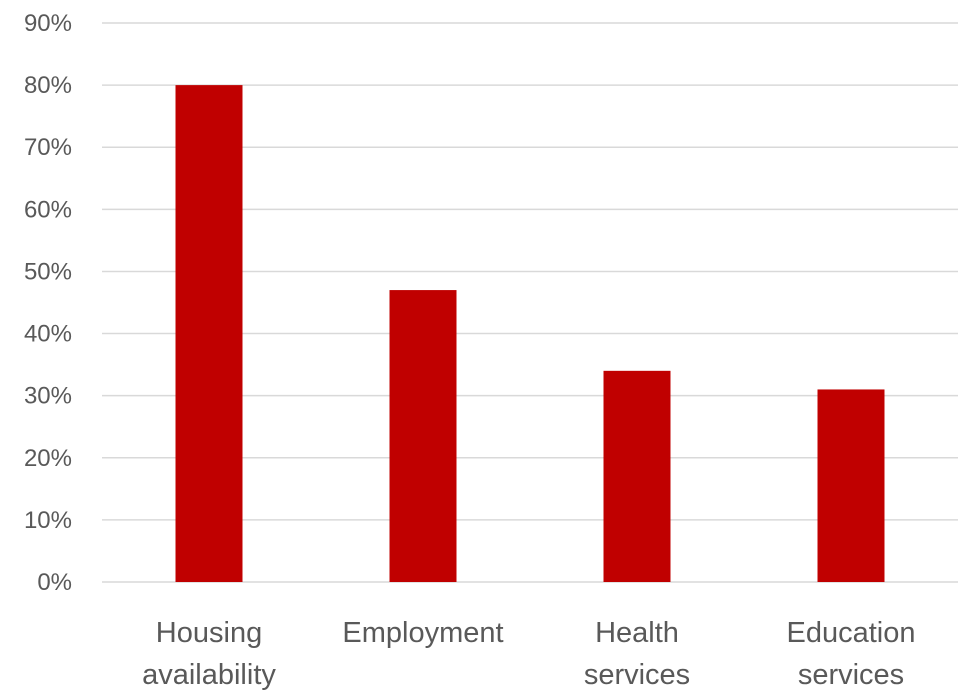  Describe the element at coordinates (48, 147) in the screenshot. I see `y-tick-label: 70%` at that location.